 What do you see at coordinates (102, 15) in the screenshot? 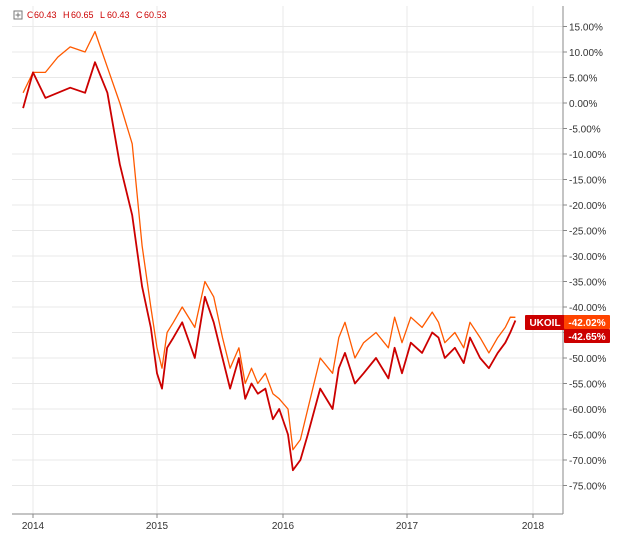
I see `low-label: L` at bounding box center [102, 15].